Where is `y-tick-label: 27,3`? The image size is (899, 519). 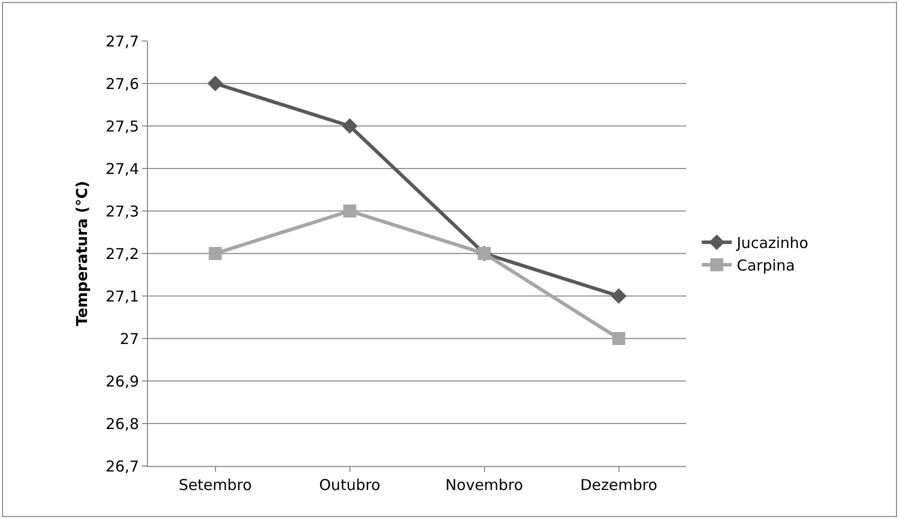 y-tick-label: 27,3 is located at coordinates (122, 211).